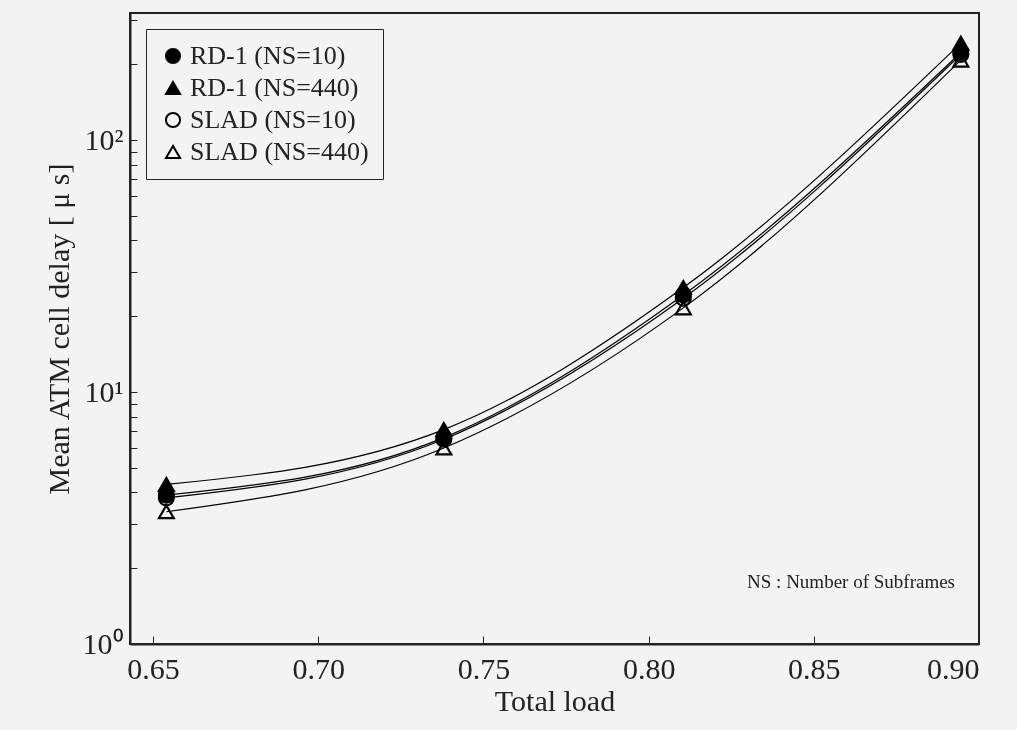 The width and height of the screenshot is (1017, 730). I want to click on annotation: NS : Number of Subframes, so click(851, 581).